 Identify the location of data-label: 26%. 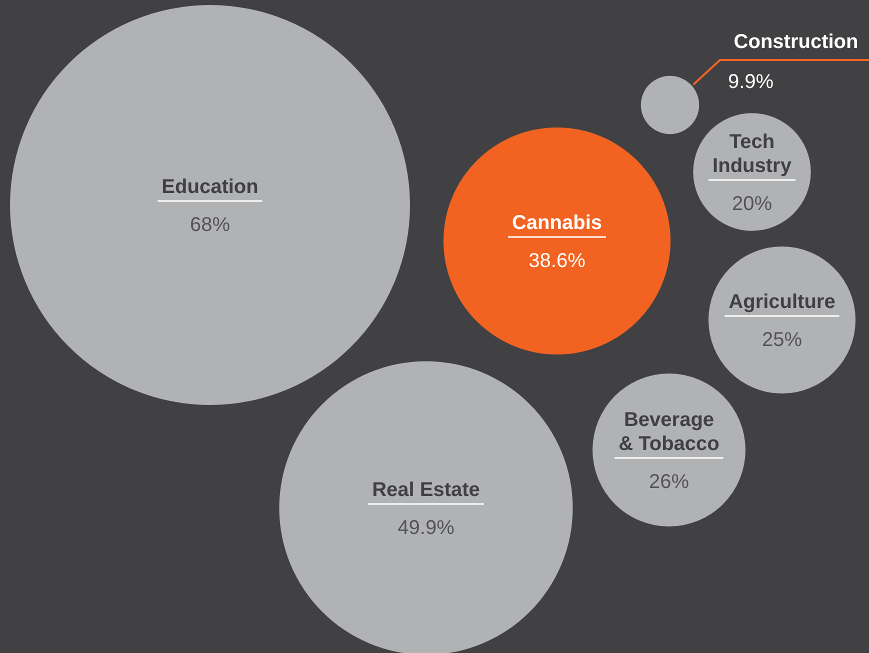
(669, 482).